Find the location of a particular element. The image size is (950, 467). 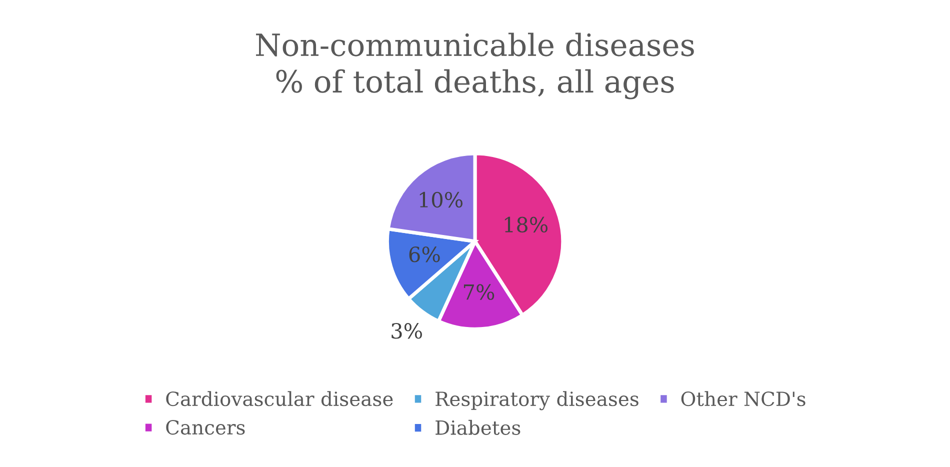

data-label: 18% is located at coordinates (526, 224).